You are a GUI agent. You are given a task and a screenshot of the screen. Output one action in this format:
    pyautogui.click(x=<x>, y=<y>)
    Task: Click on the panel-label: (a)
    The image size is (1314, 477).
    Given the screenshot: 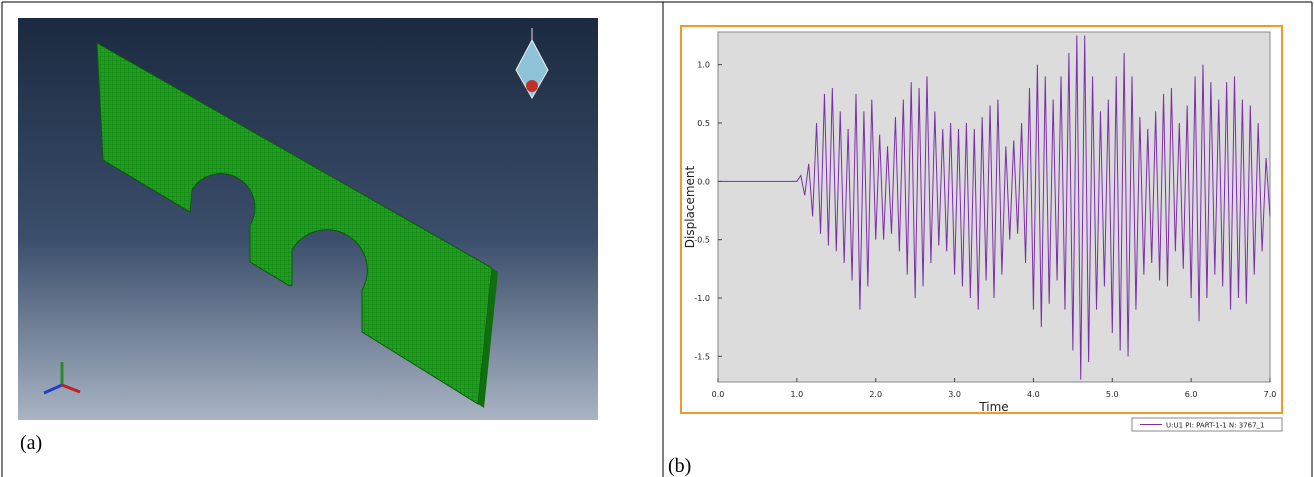 What is the action you would take?
    pyautogui.click(x=31, y=443)
    